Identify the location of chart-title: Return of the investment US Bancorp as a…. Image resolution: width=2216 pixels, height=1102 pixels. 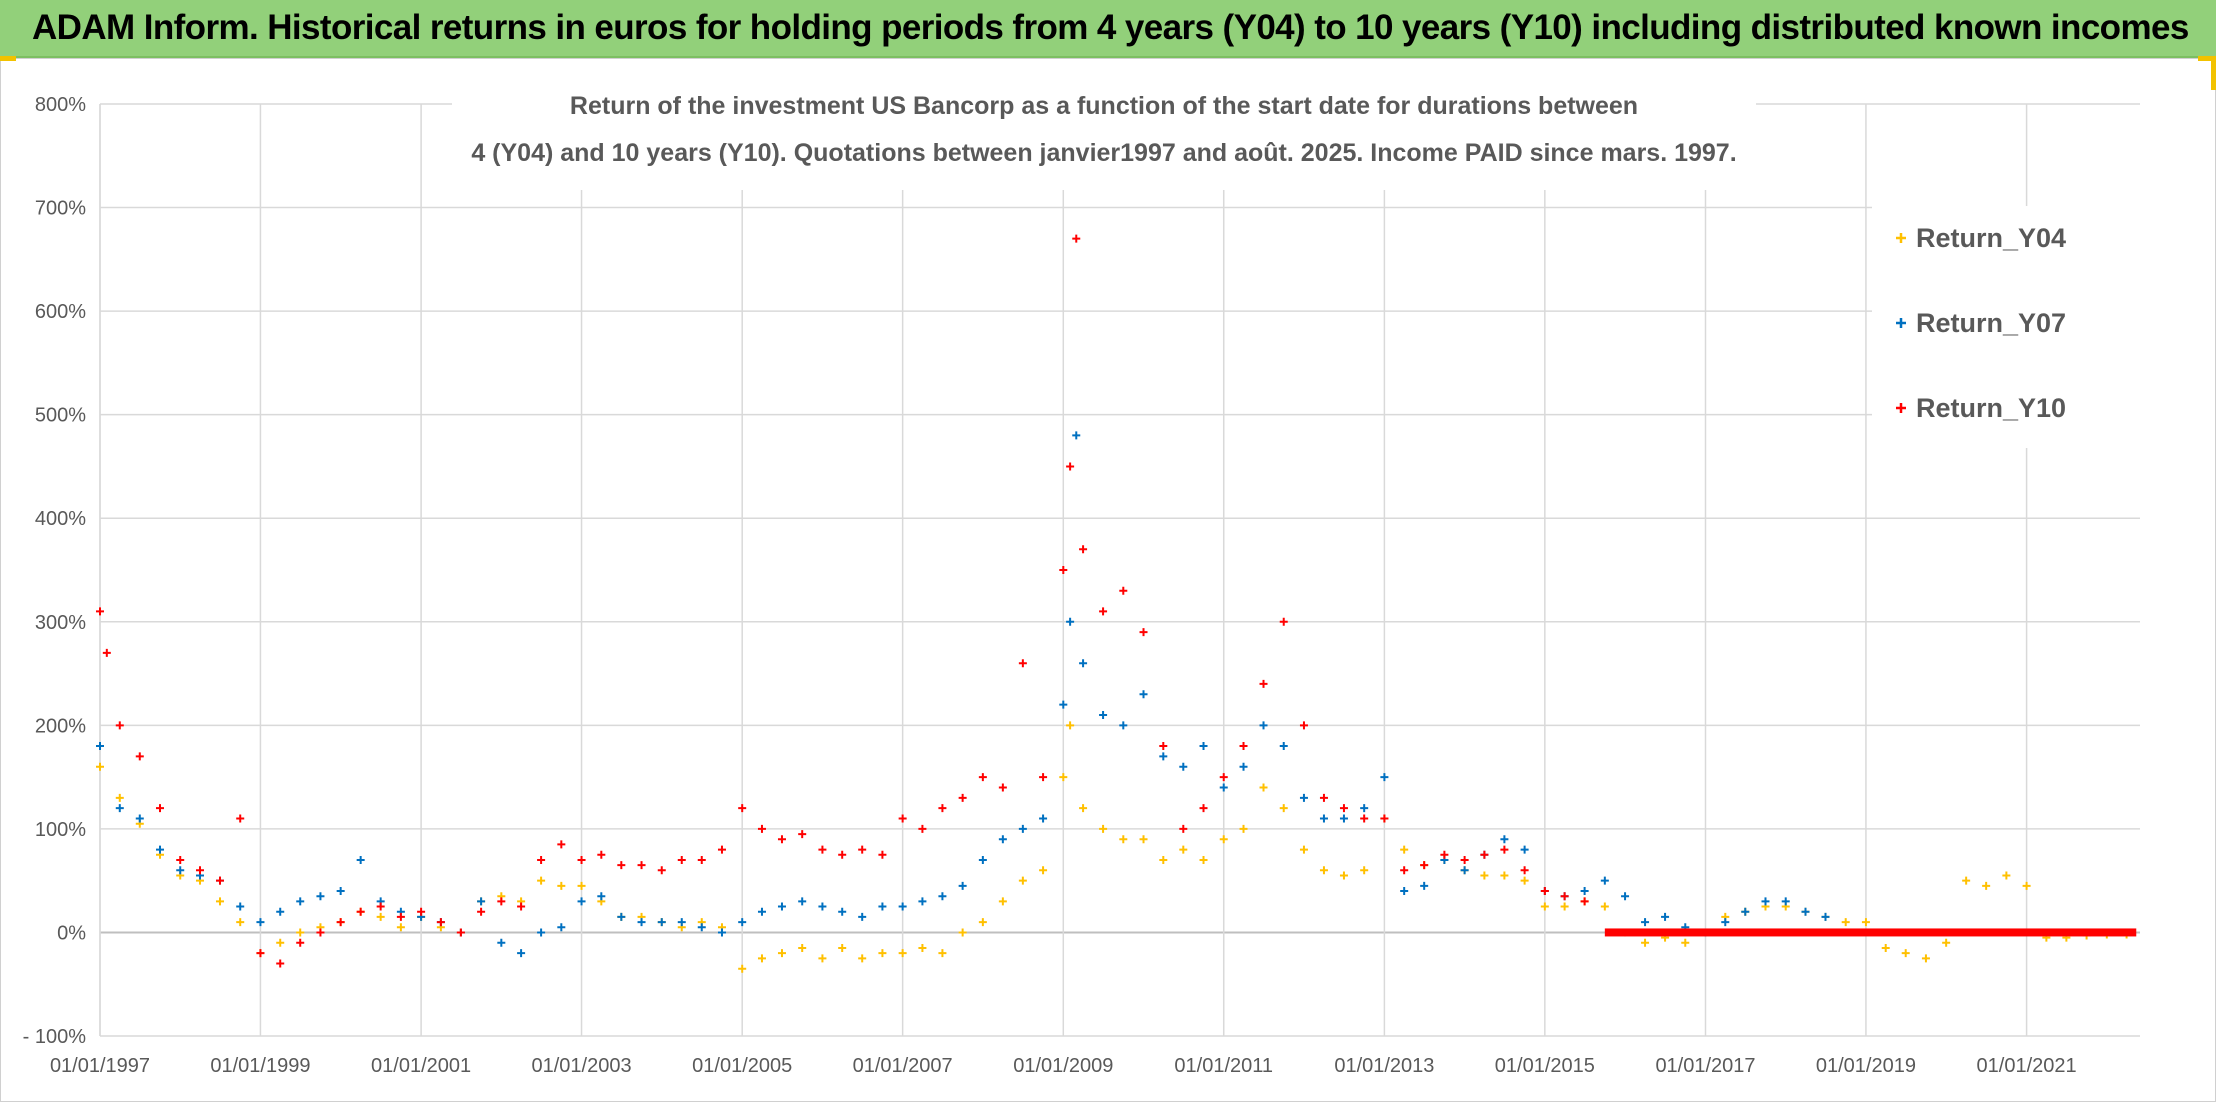
(1104, 138).